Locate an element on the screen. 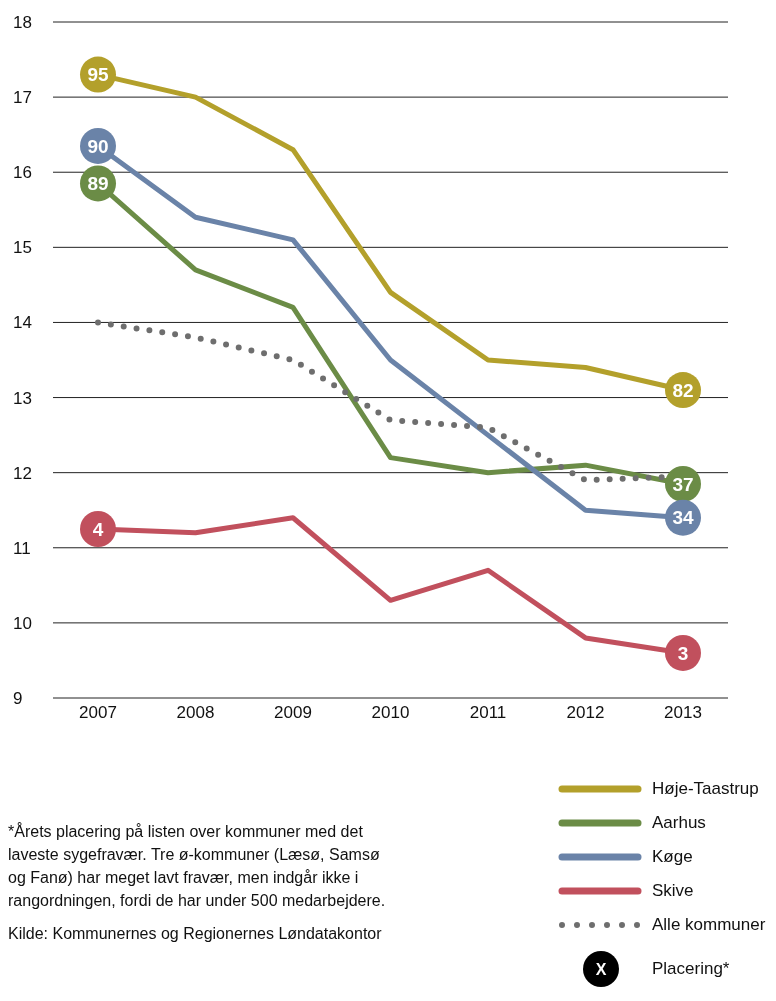 The width and height of the screenshot is (776, 1001). annotation: 90 is located at coordinates (98, 146).